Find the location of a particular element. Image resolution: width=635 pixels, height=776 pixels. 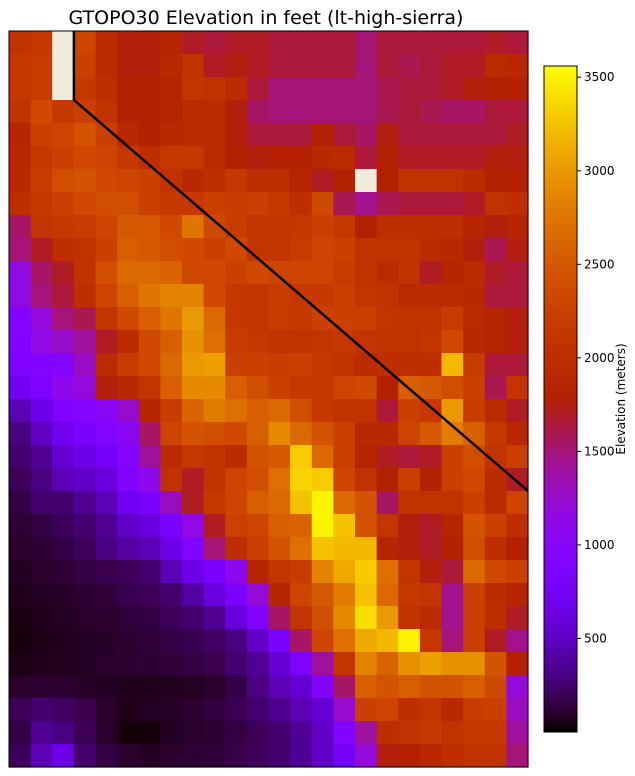

colorbar-tick-label: 3000 is located at coordinates (599, 171).